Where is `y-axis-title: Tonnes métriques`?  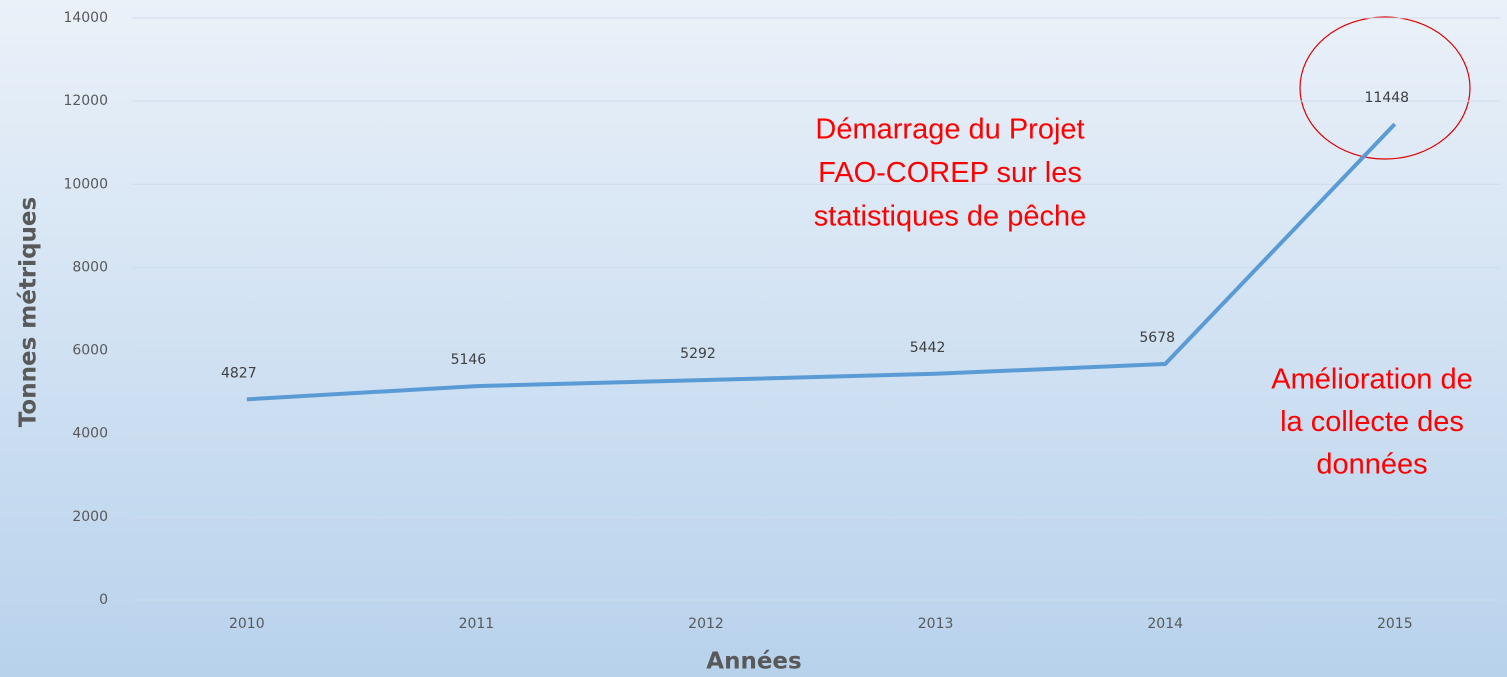 y-axis-title: Tonnes métriques is located at coordinates (29, 312).